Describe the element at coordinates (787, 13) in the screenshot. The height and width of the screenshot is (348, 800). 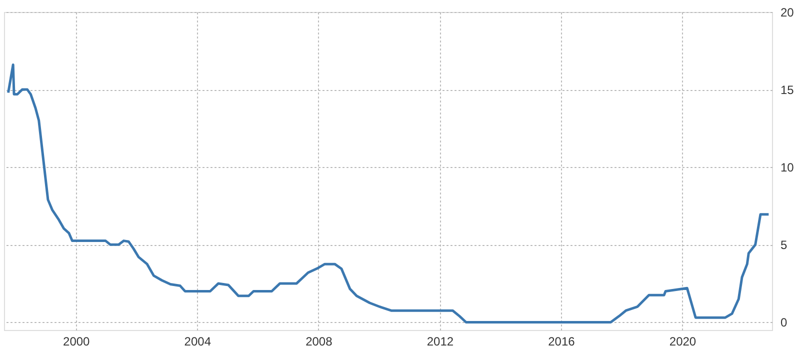
I see `y-tick-label: 20` at that location.